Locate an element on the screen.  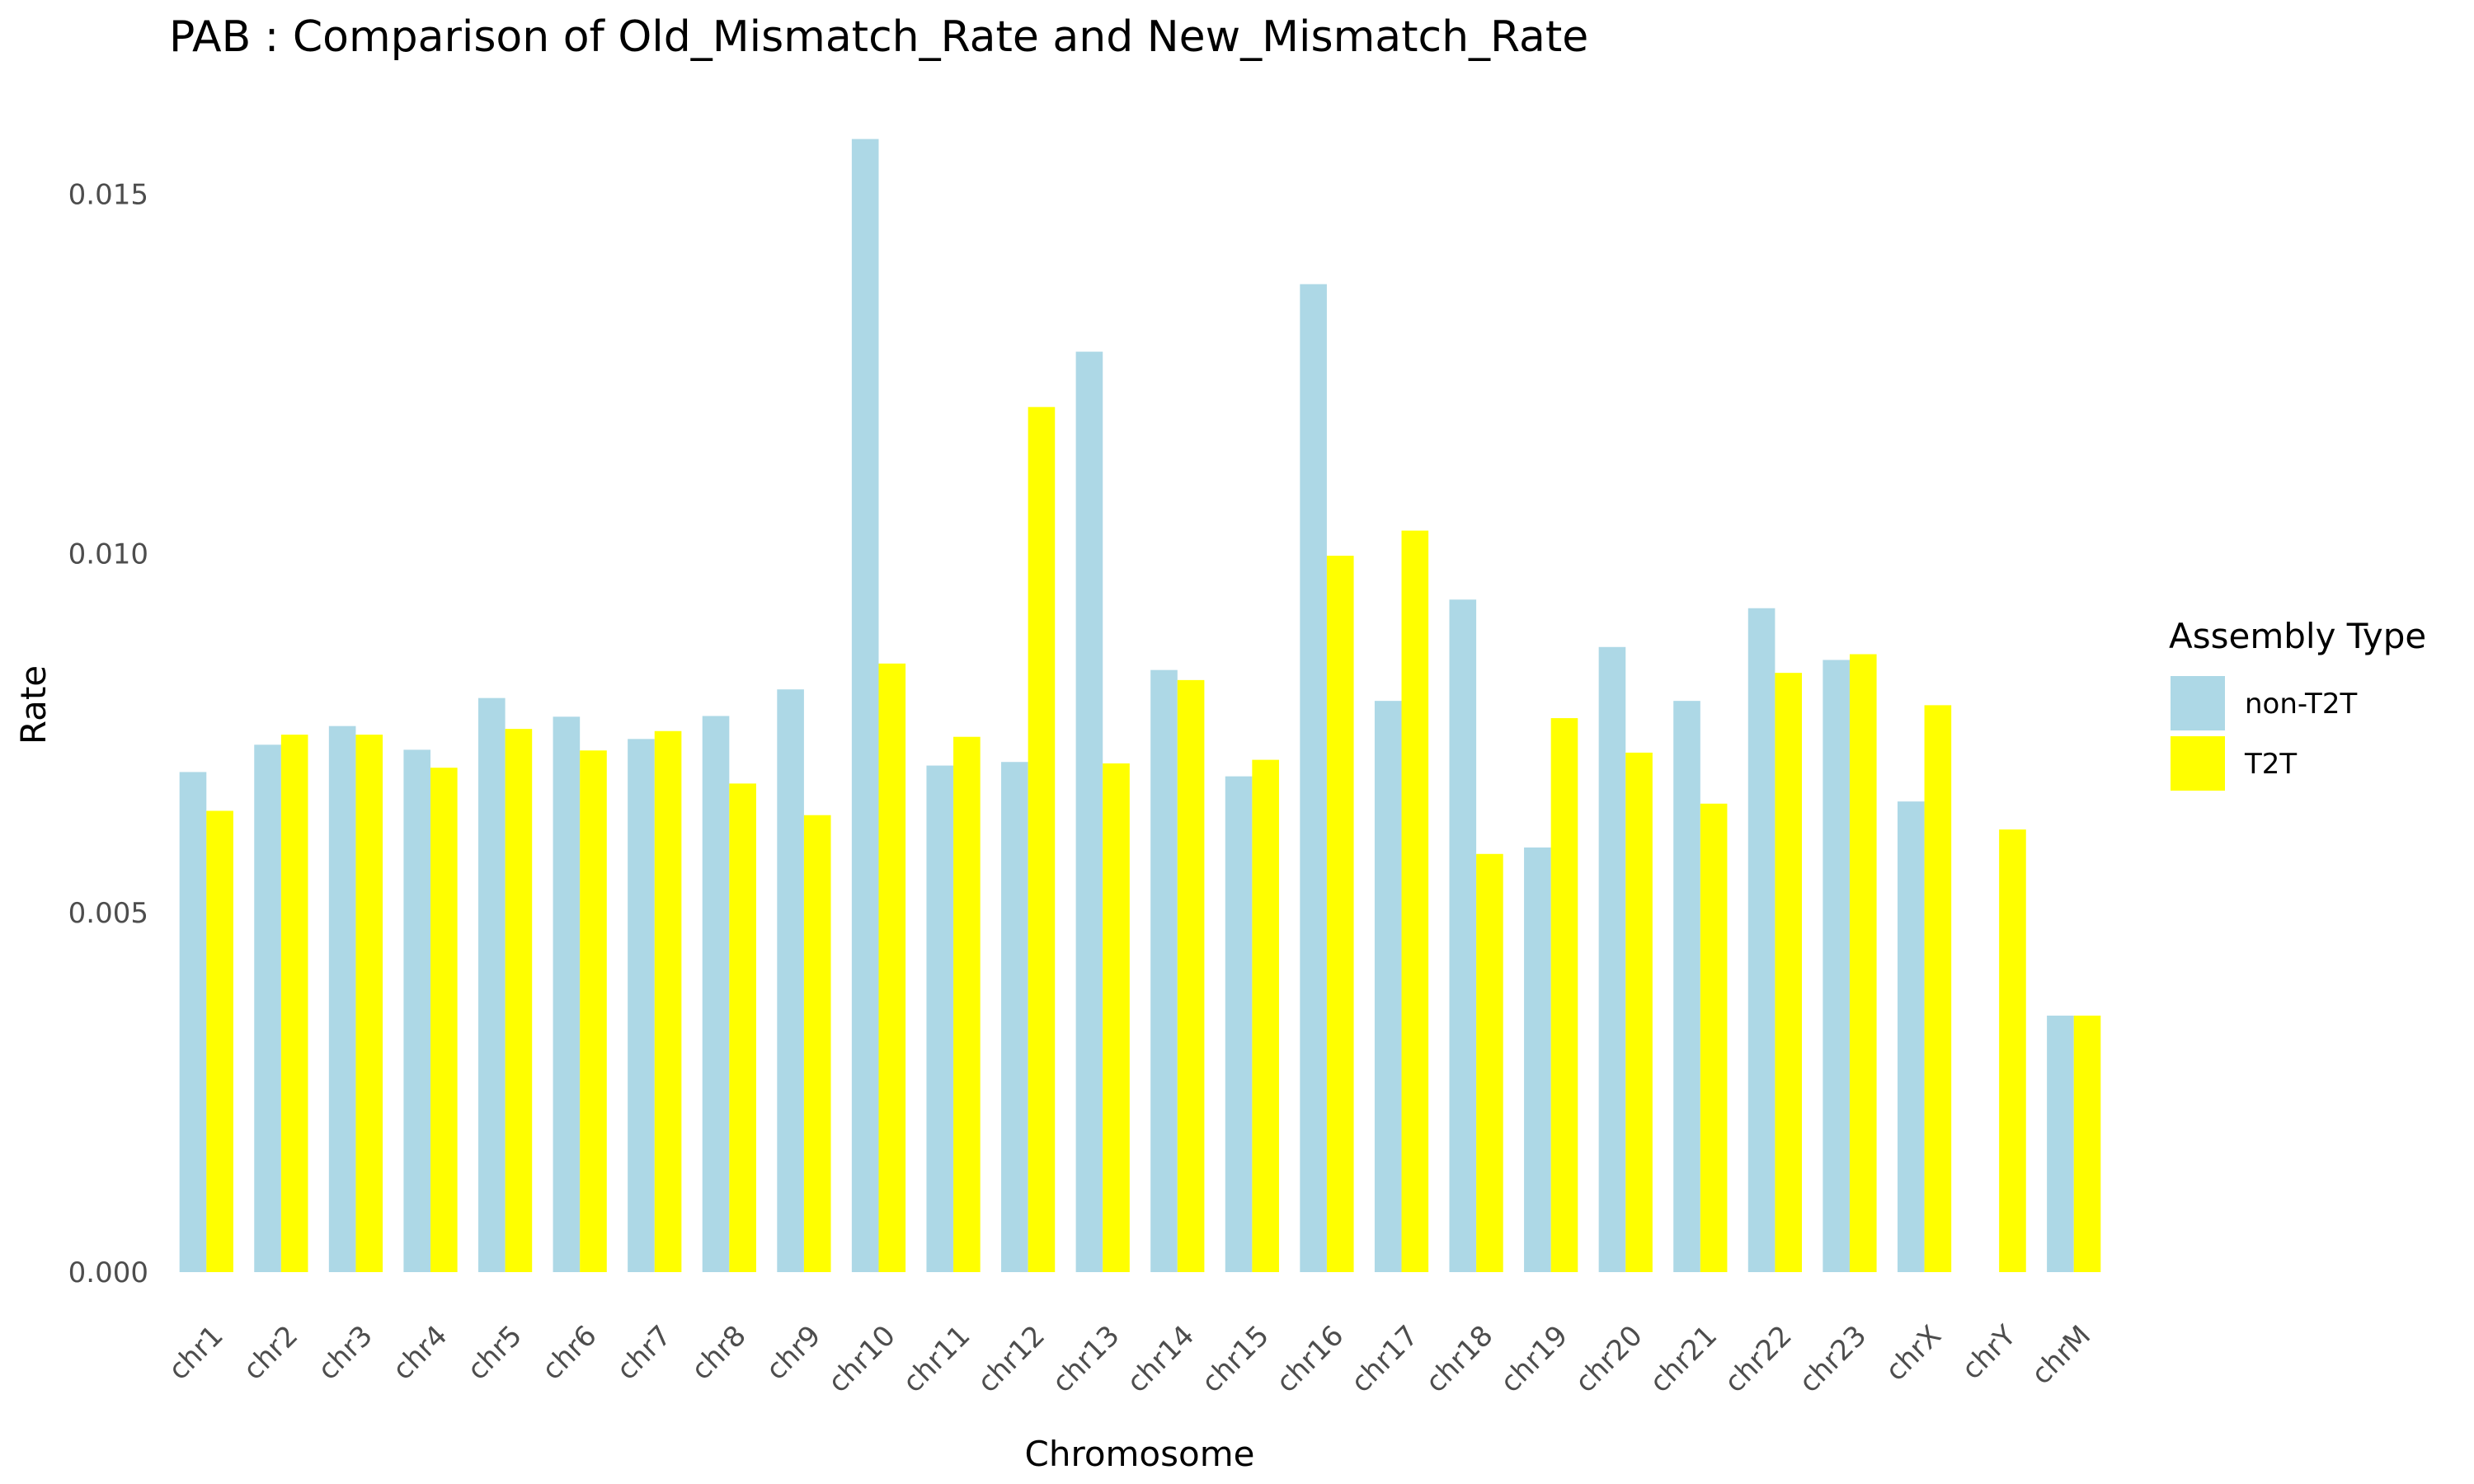
x-tick-label: chrY is located at coordinates (1988, 1352).